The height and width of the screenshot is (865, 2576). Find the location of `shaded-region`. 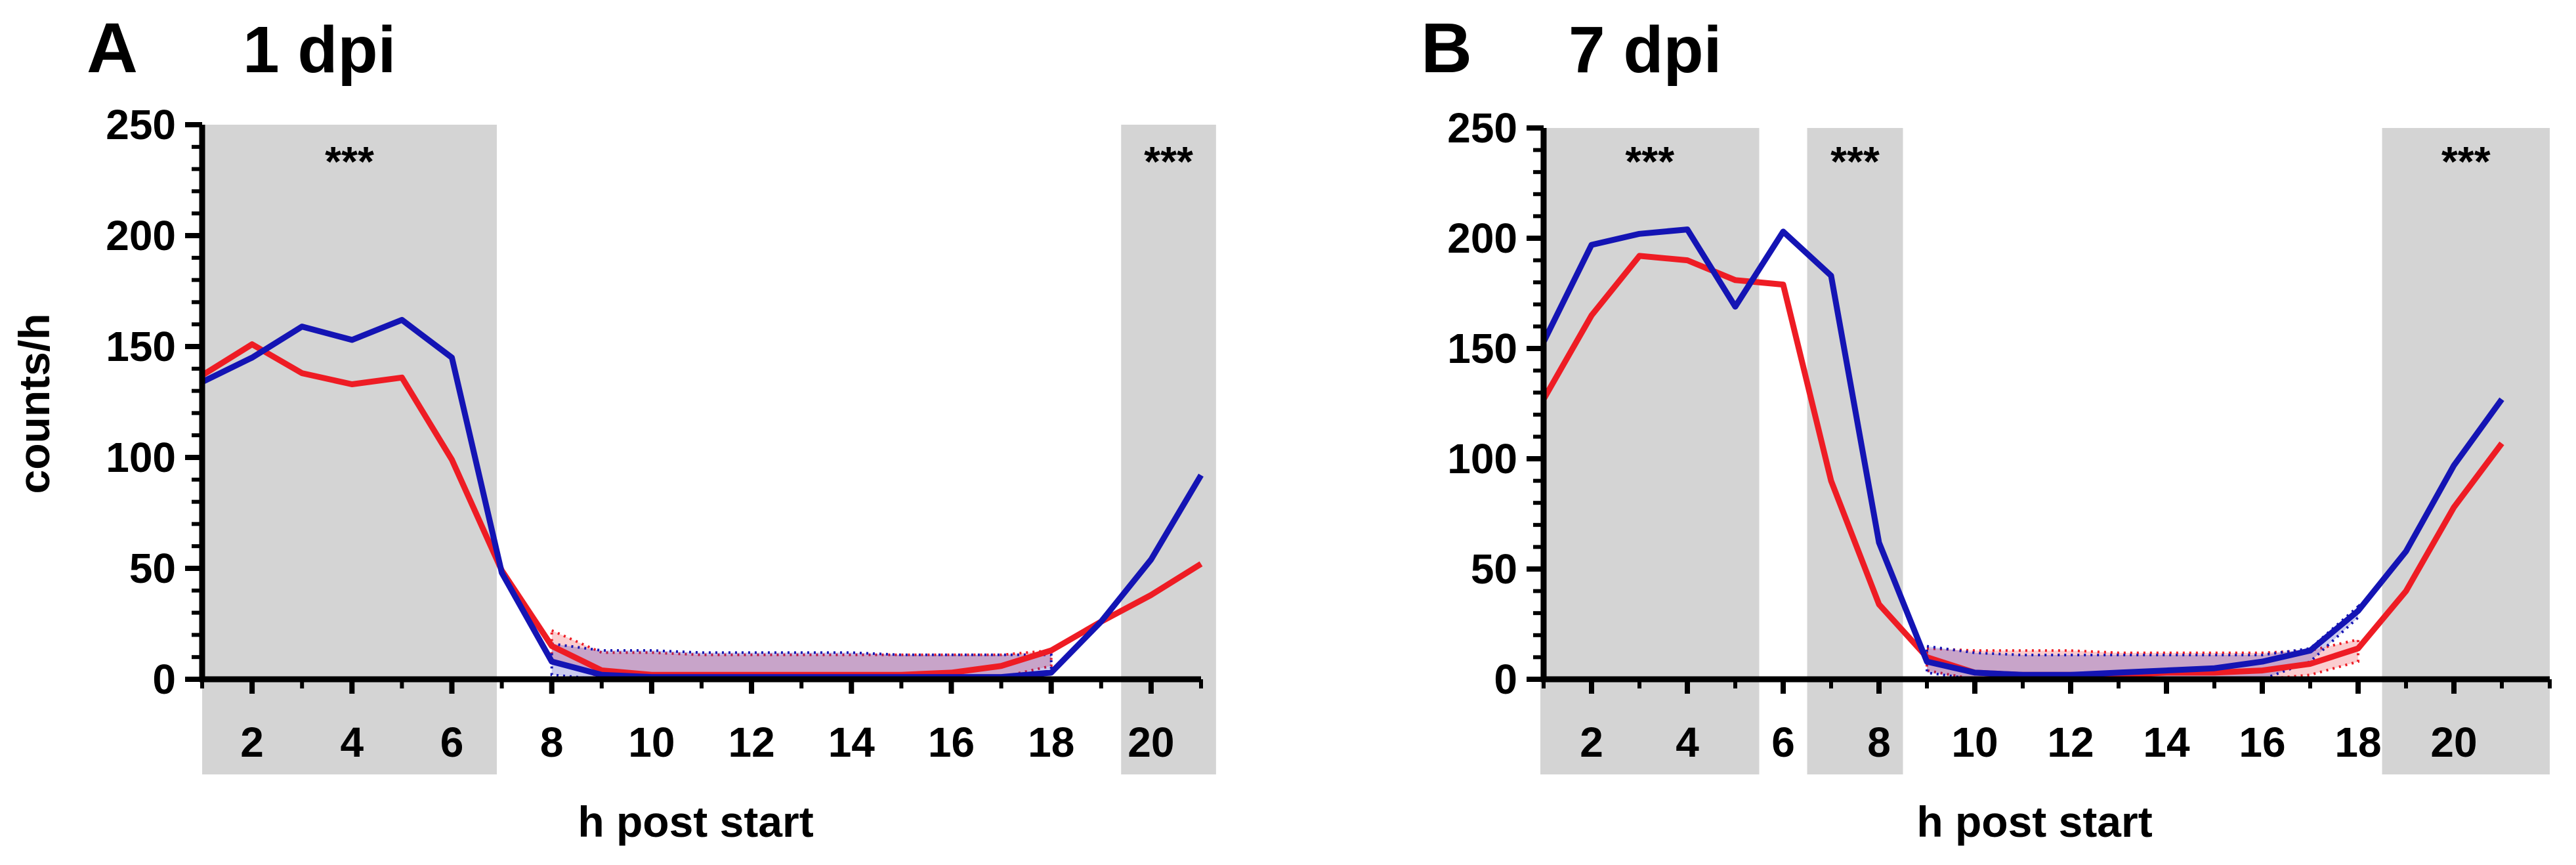

shaded-region is located at coordinates (1168, 449).